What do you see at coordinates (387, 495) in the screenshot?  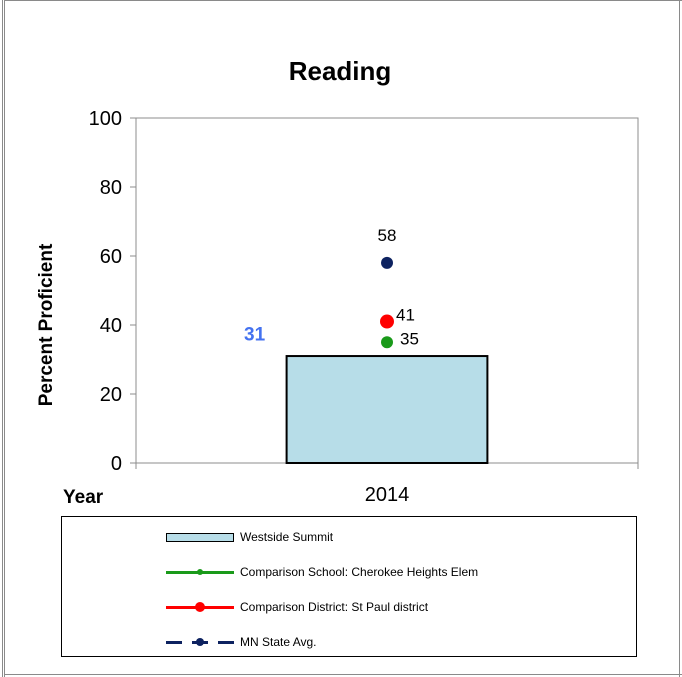 I see `x-tick-label: 2014` at bounding box center [387, 495].